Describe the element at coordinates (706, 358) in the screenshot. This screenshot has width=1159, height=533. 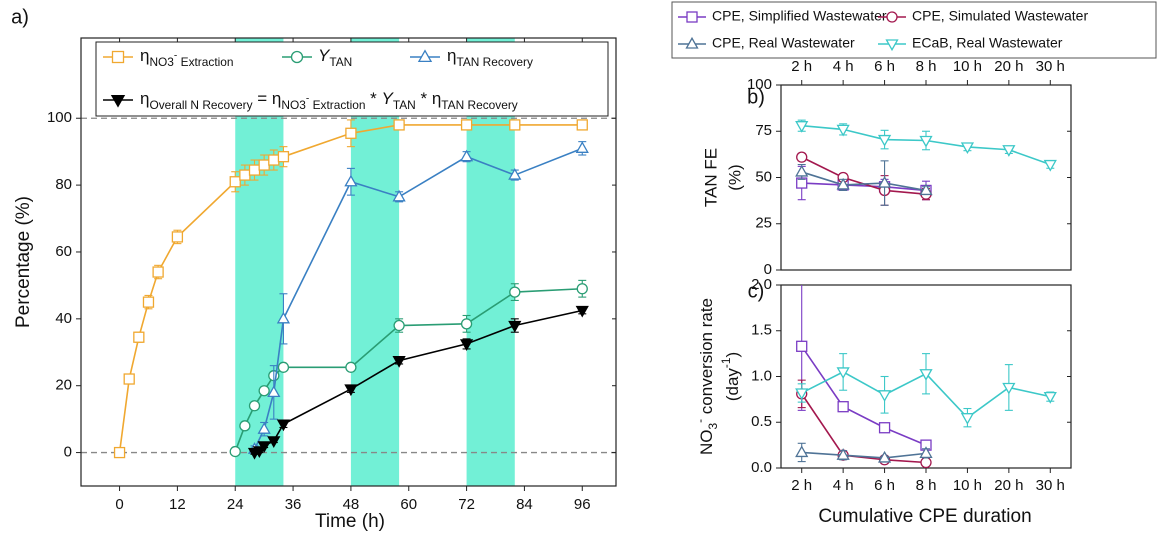
I see `text-run: conversion rate` at that location.